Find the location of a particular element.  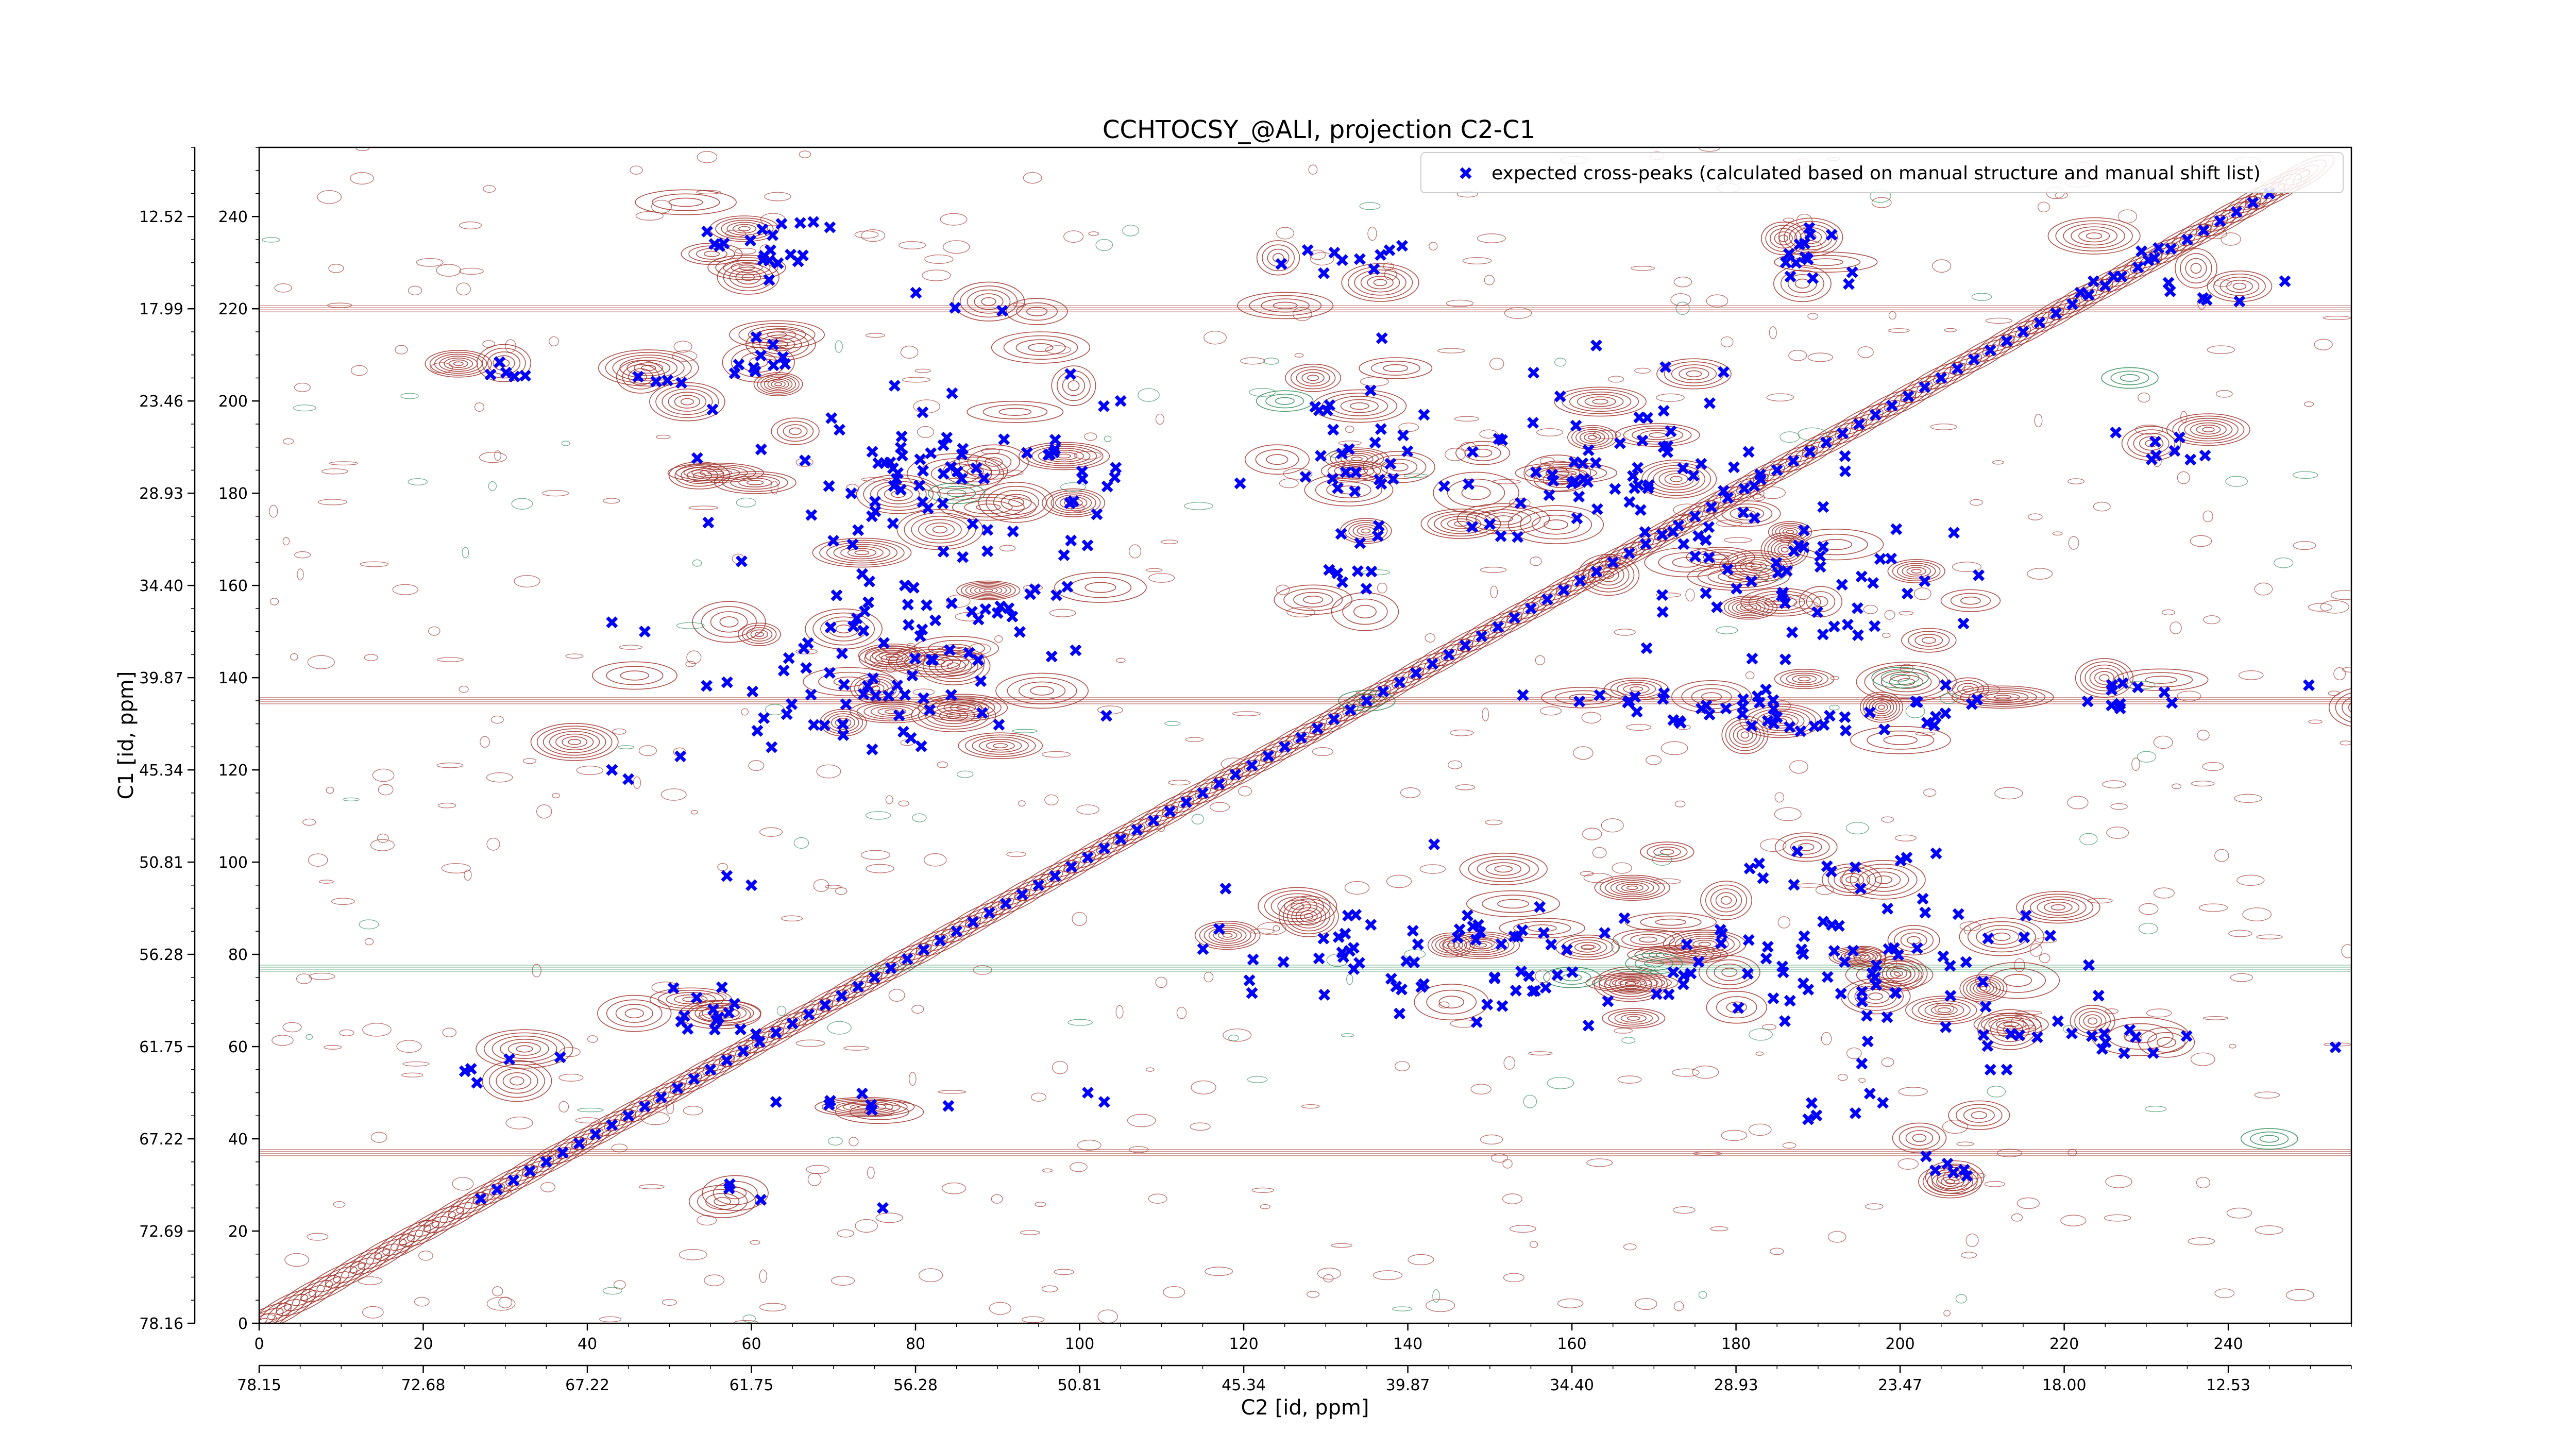

y-ppm-tick-label: 45.34 is located at coordinates (161, 771).